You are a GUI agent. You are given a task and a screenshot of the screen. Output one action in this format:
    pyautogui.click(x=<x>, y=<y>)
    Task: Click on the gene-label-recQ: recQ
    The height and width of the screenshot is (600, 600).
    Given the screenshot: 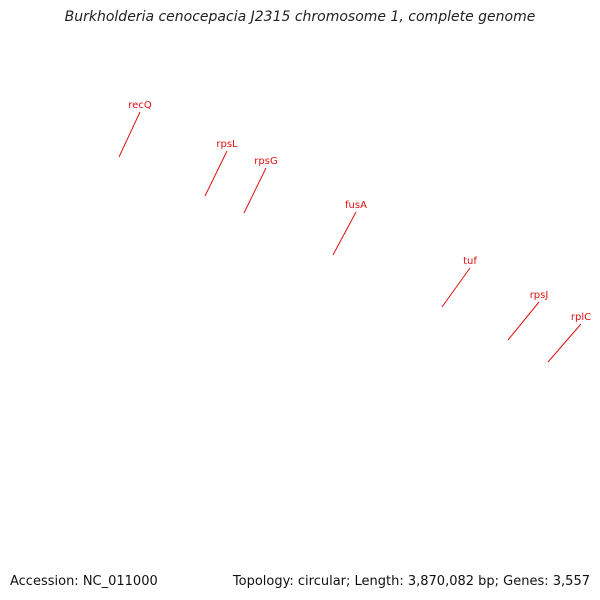 What is the action you would take?
    pyautogui.click(x=140, y=105)
    